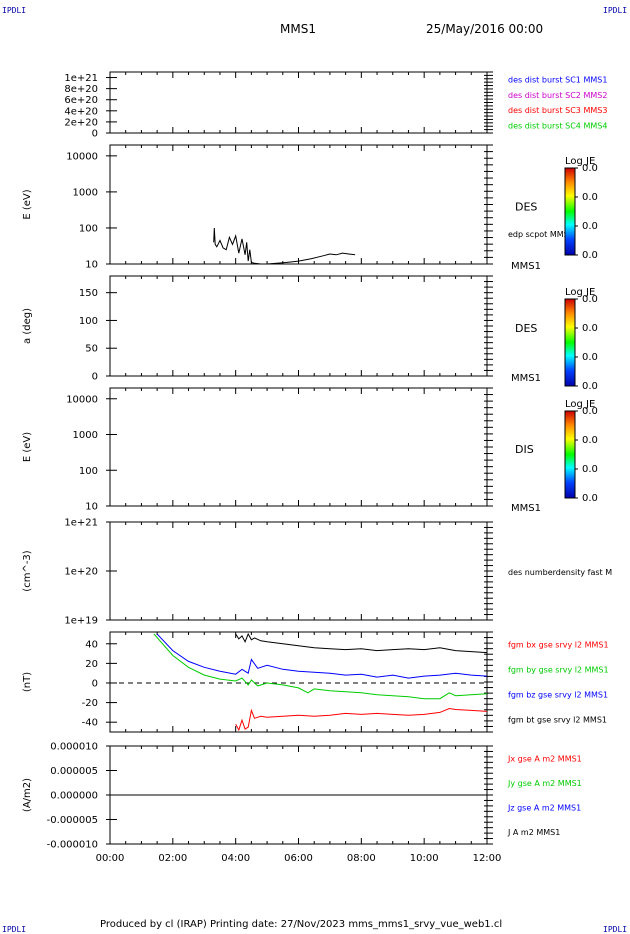 This screenshot has height=934, width=630. What do you see at coordinates (81, 100) in the screenshot?
I see `ytick-label-p1-2: 6e+20` at bounding box center [81, 100].